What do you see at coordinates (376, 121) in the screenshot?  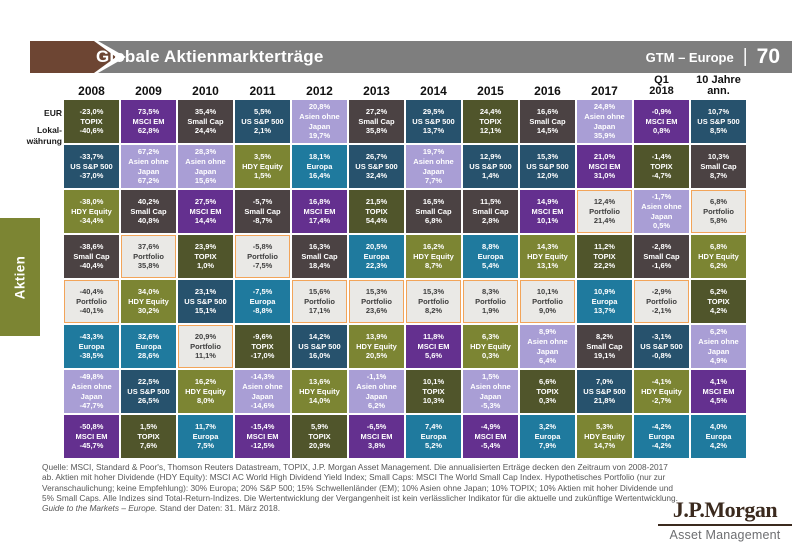 I see `return-cell: 27,2% Small Cap 35,8%` at bounding box center [376, 121].